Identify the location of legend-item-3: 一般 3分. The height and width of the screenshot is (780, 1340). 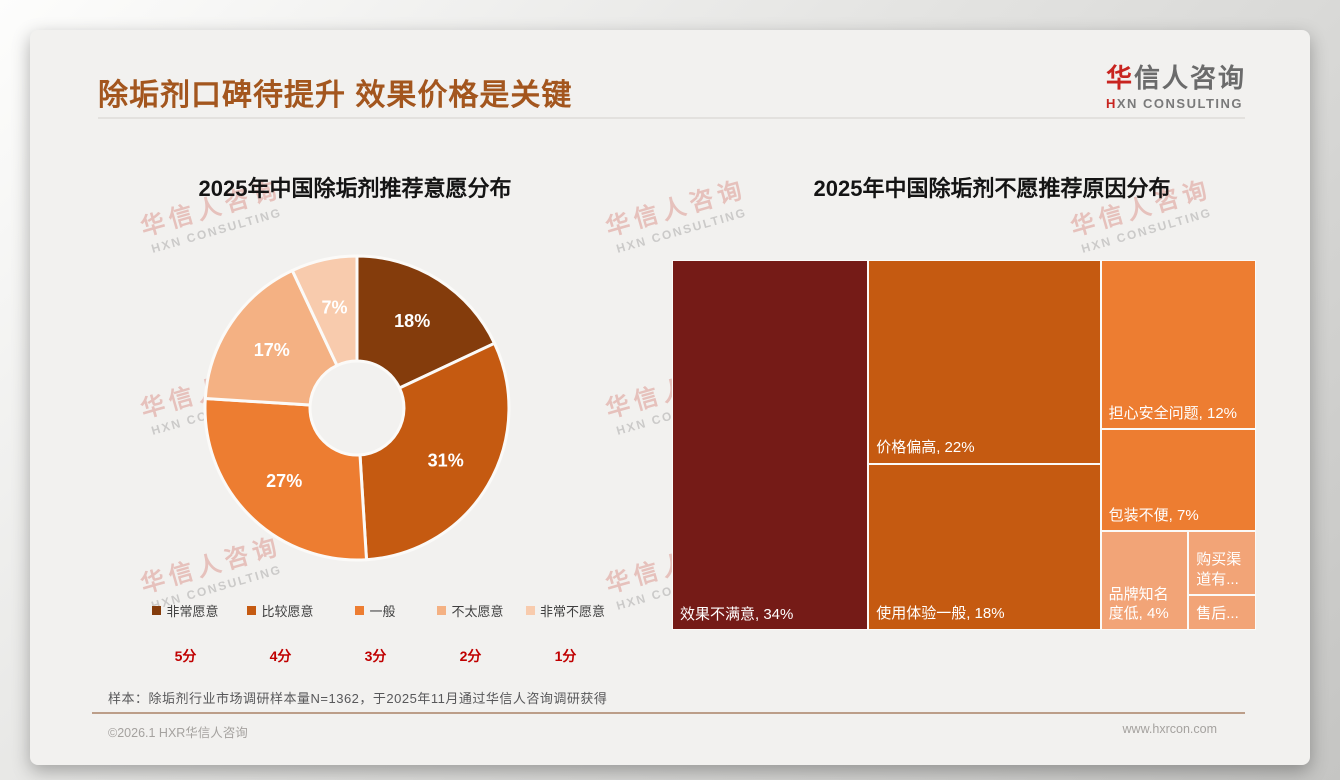
(375, 634).